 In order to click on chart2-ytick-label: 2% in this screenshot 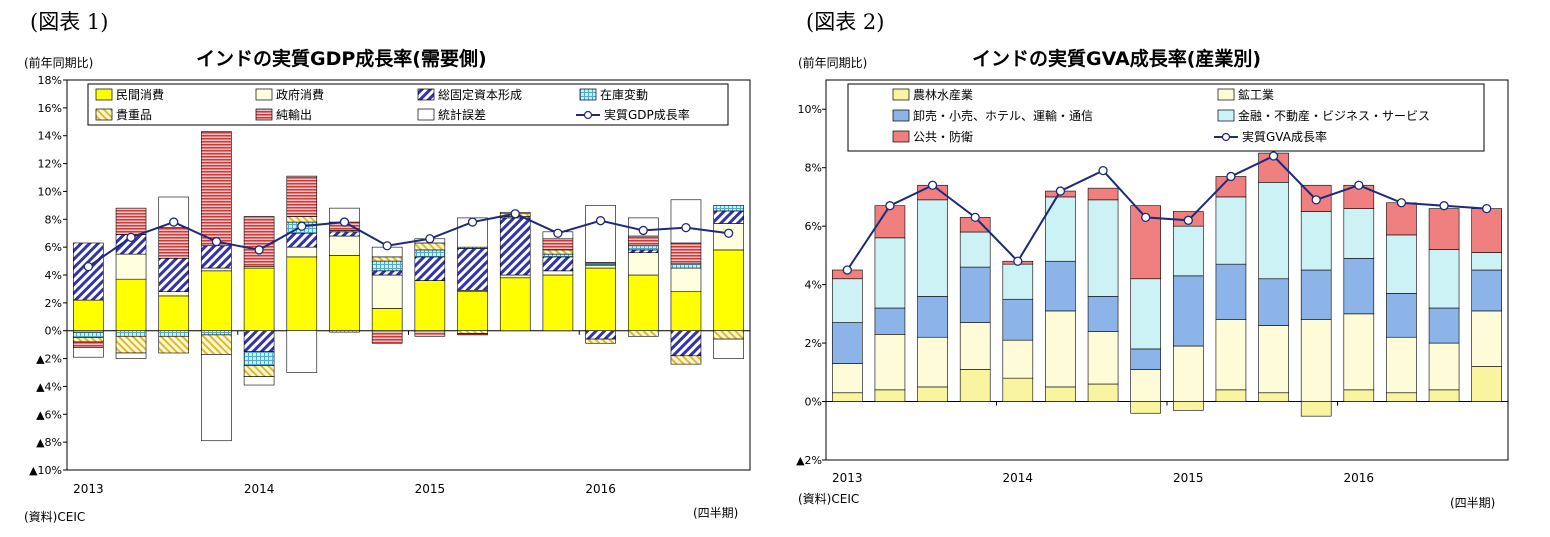, I will do `click(813, 343)`.